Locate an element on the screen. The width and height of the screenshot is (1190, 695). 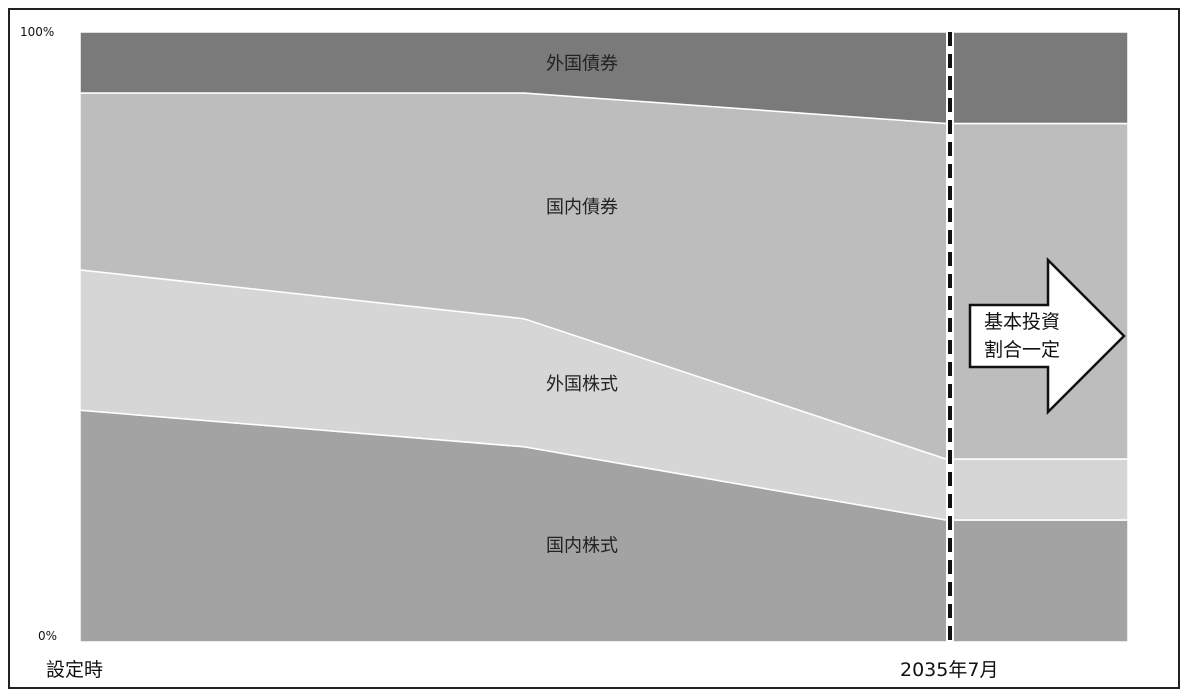
divider-gap is located at coordinates (950, 337).